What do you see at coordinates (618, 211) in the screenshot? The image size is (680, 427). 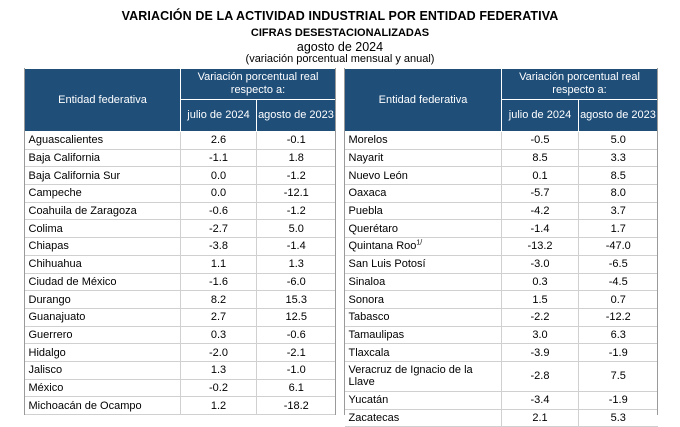 I see `august-2023-value: 3.7` at bounding box center [618, 211].